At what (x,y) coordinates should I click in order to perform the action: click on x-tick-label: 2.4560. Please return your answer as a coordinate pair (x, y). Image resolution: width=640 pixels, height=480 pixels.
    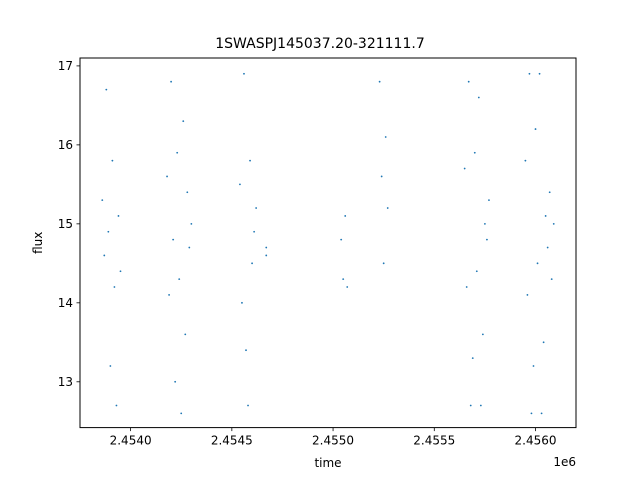
    Looking at the image, I should click on (536, 441).